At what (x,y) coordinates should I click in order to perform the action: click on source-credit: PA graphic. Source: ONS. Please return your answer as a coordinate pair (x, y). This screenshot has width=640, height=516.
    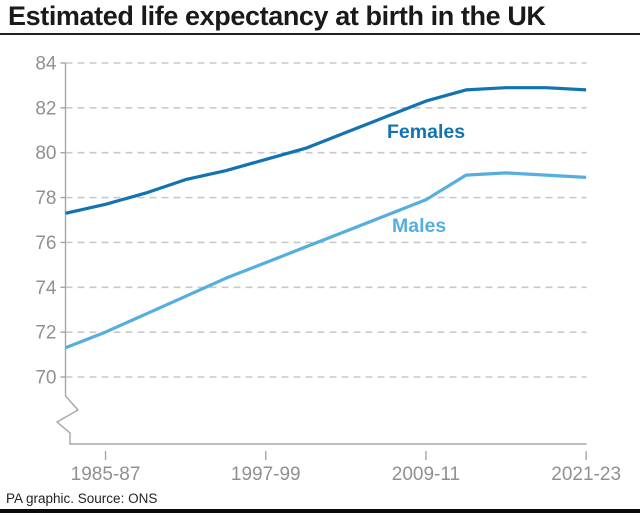
    Looking at the image, I should click on (82, 498).